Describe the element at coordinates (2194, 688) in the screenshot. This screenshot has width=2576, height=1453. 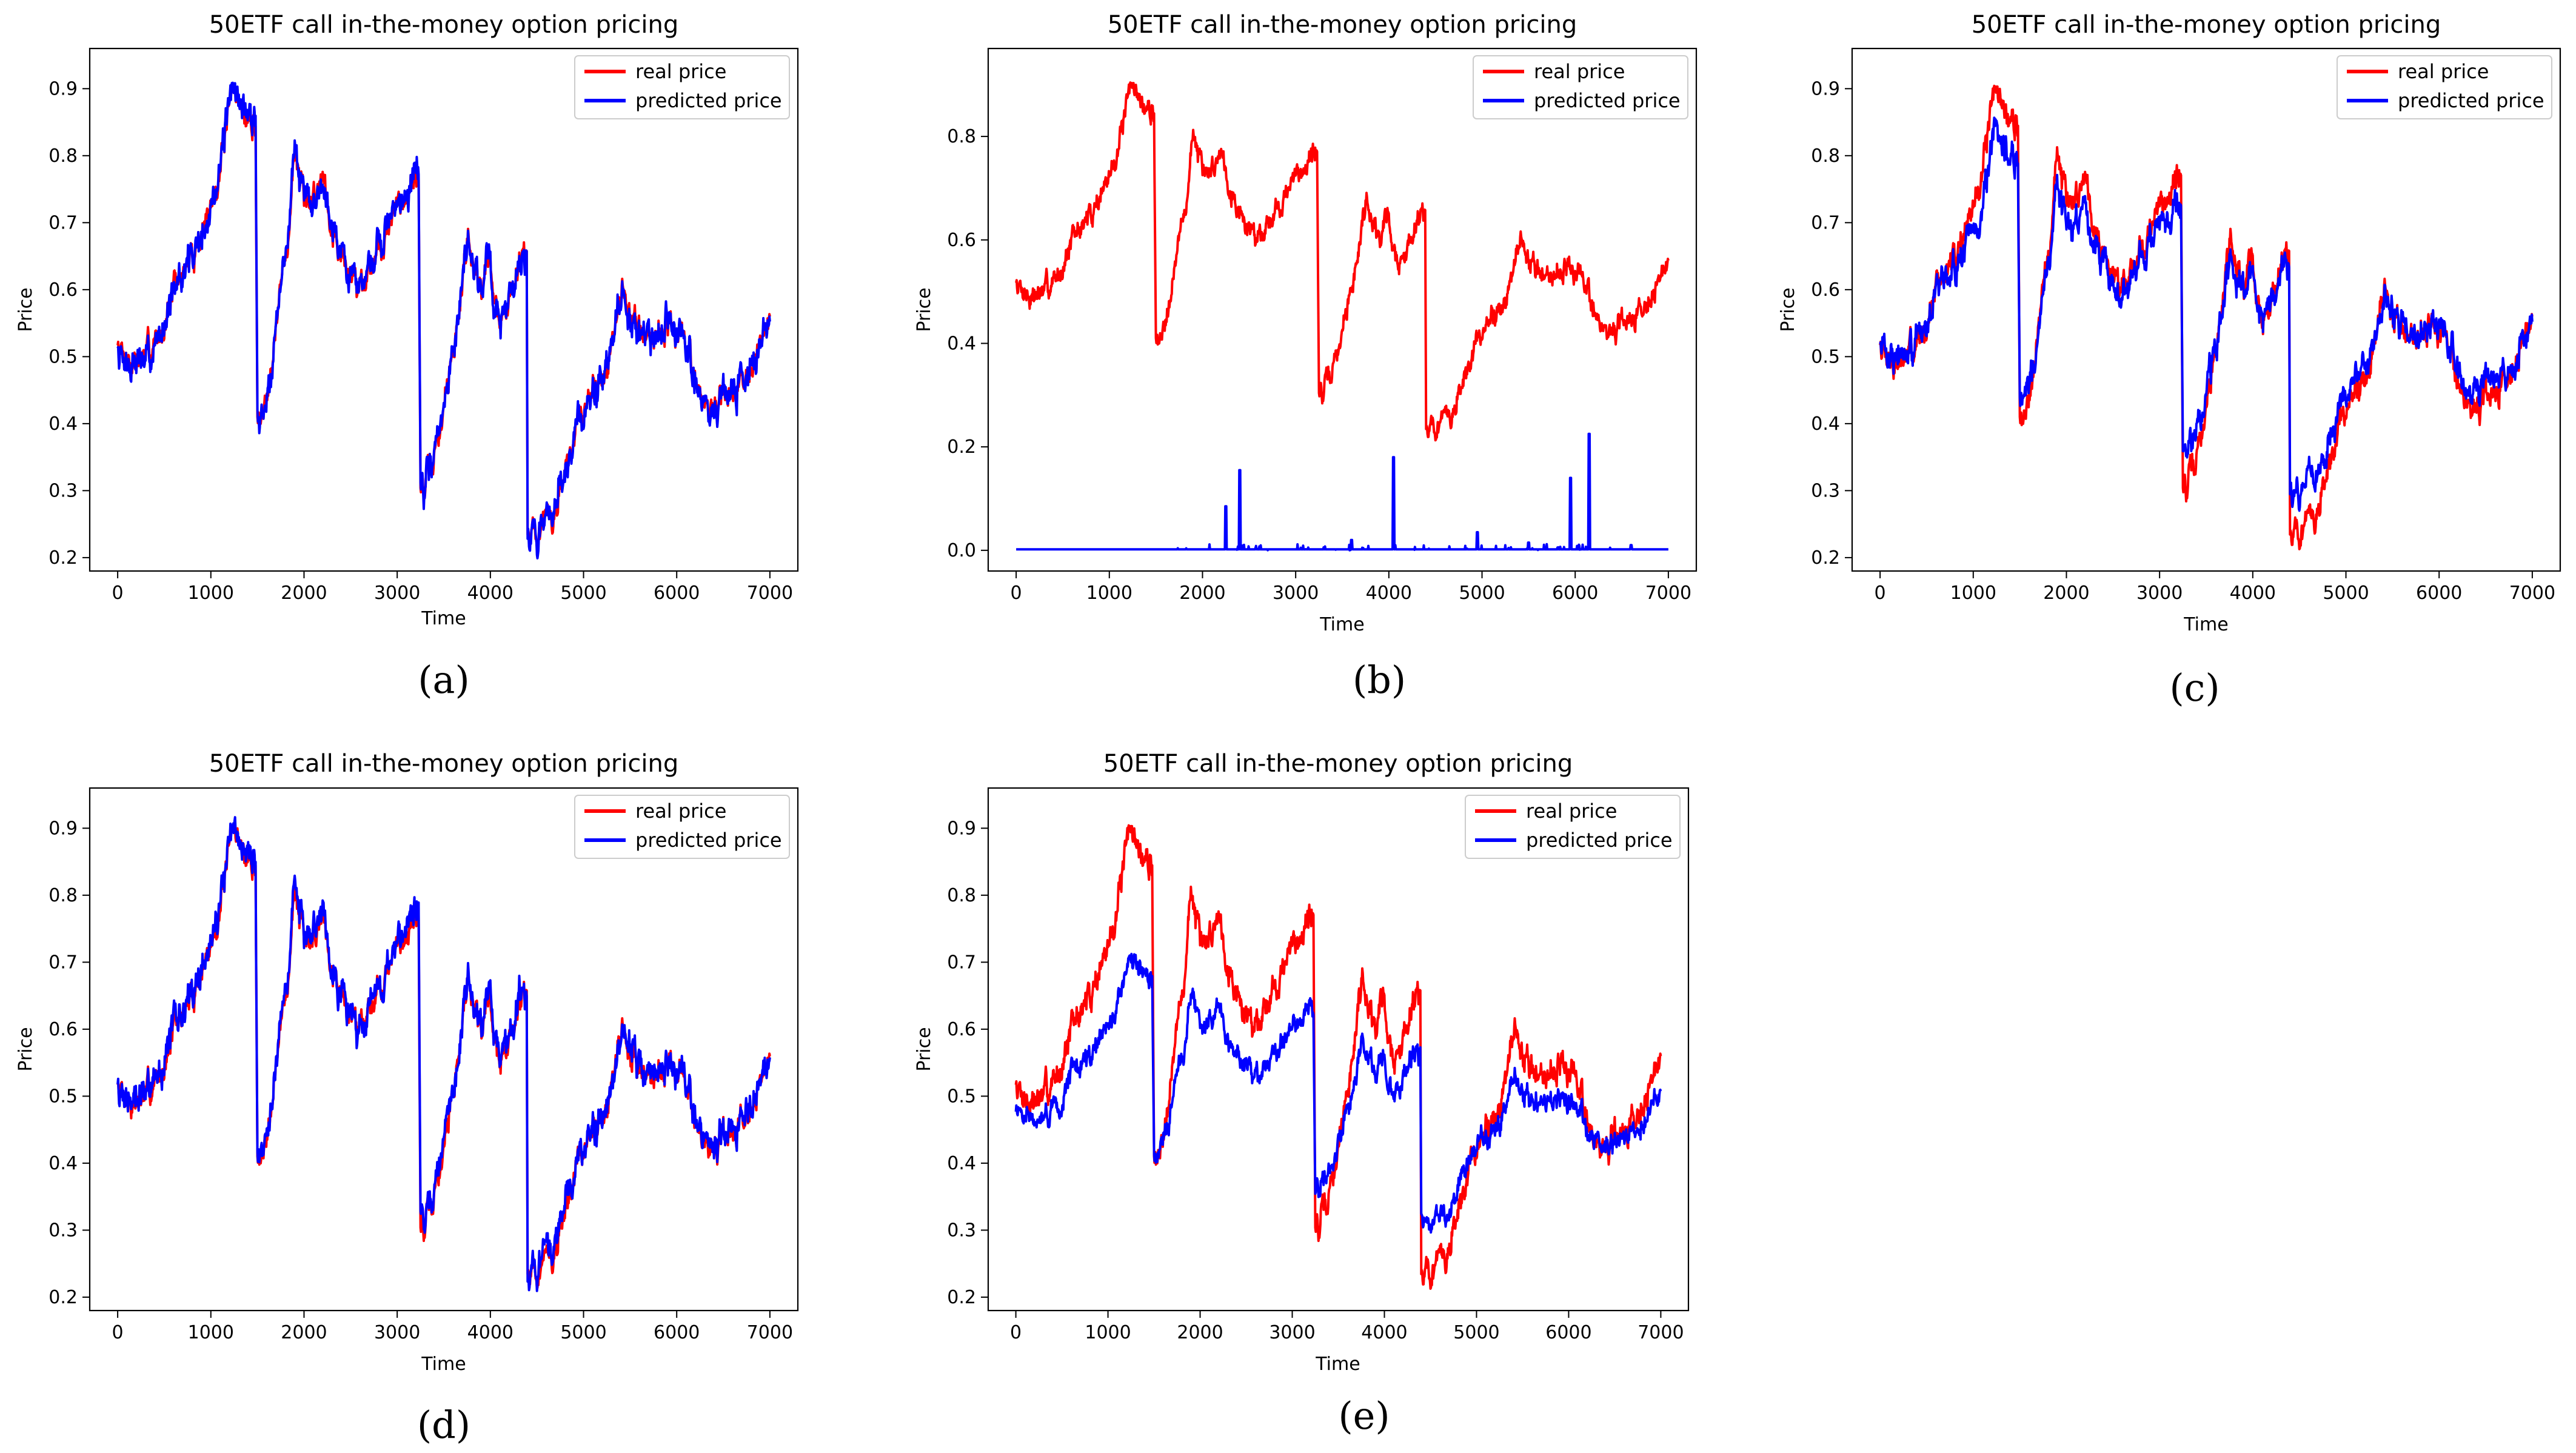
I see `panel-caption: (c)` at that location.